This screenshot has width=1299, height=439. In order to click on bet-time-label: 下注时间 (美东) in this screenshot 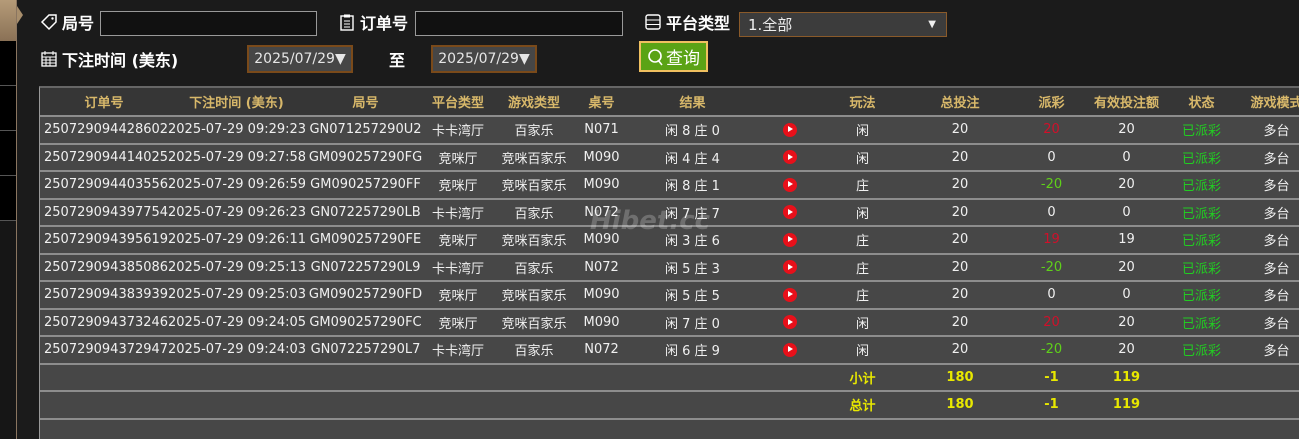, I will do `click(109, 59)`.